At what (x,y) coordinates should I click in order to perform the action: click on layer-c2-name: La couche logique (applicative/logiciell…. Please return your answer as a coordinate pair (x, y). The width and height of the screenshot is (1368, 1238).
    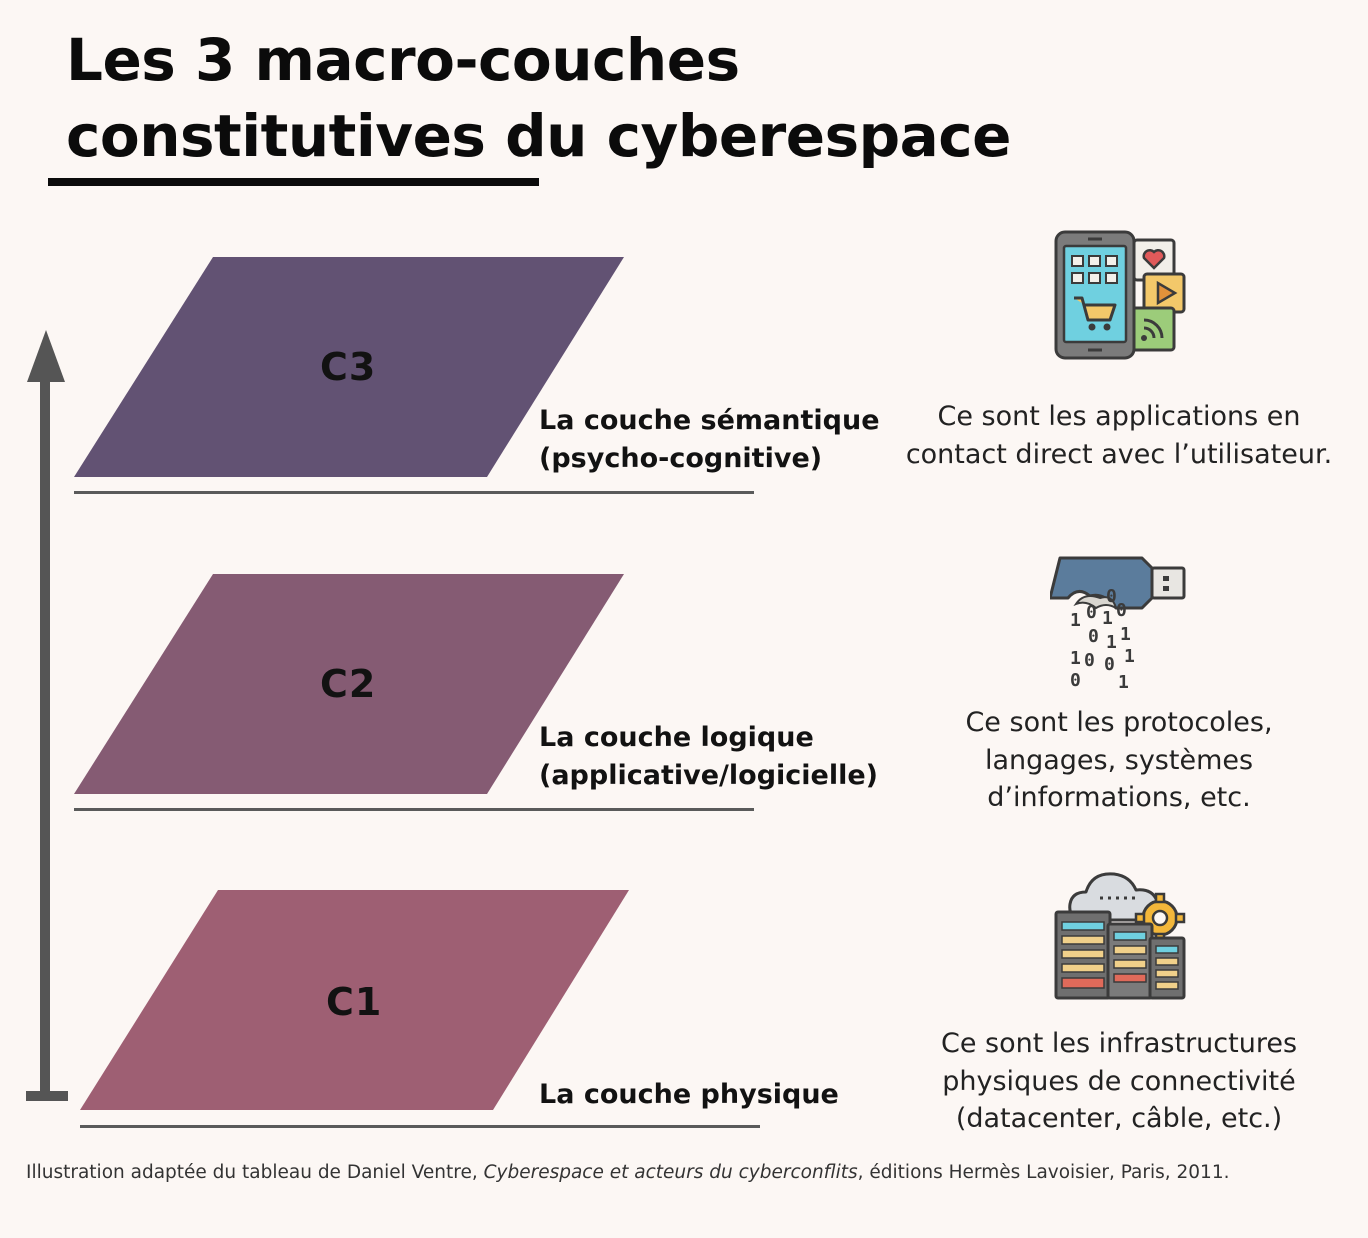
    Looking at the image, I should click on (708, 757).